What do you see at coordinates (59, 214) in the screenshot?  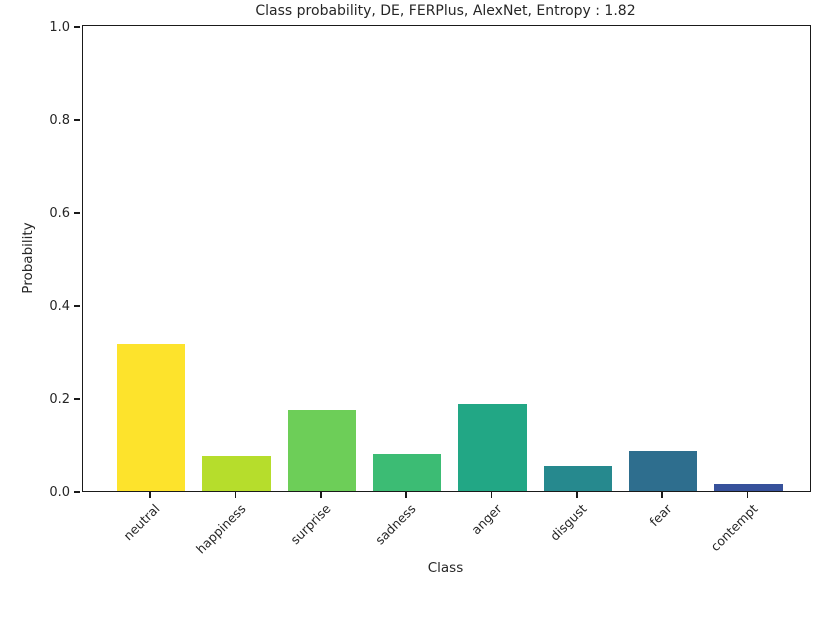 I see `y-tick-label-0.6: 0.6` at bounding box center [59, 214].